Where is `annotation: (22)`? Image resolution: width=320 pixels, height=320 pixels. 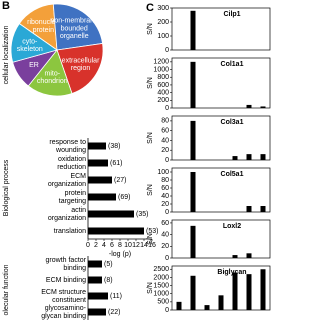 annotation: (22) is located at coordinates (114, 312).